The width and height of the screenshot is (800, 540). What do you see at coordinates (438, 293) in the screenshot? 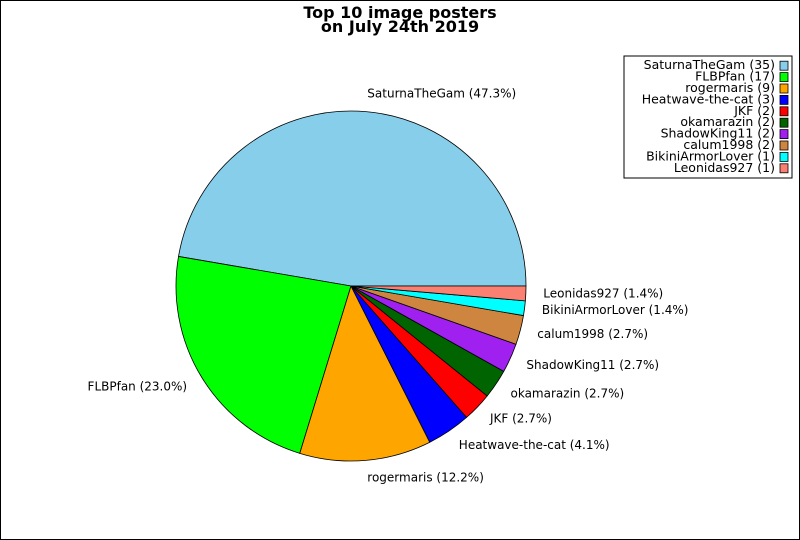
I see `pie-slice-leonidas927` at bounding box center [438, 293].